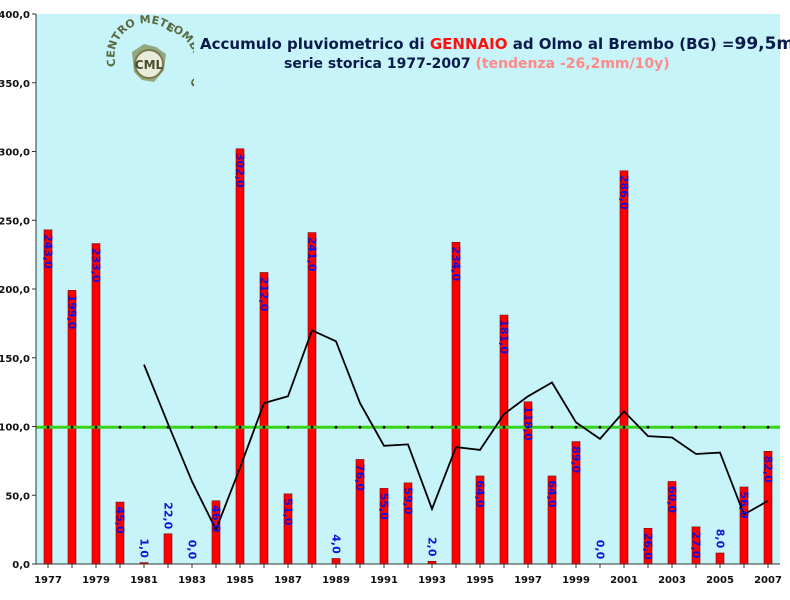 Image resolution: width=790 pixels, height=600 pixels. What do you see at coordinates (179, 54) in the screenshot?
I see `svg-text: LOMBARDO` at bounding box center [179, 54].